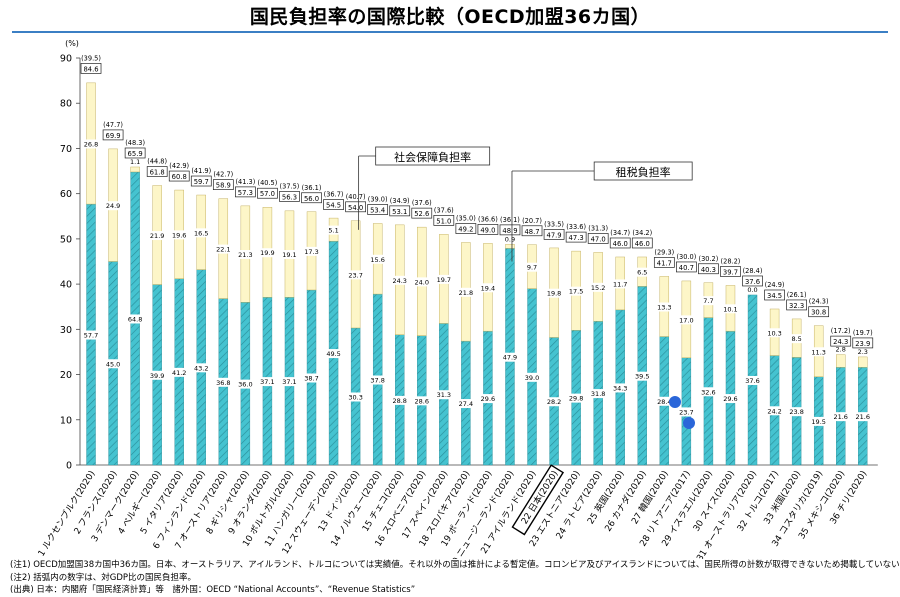  What do you see at coordinates (289, 197) in the screenshot?
I see `total-value-label: 56.3` at bounding box center [289, 197].